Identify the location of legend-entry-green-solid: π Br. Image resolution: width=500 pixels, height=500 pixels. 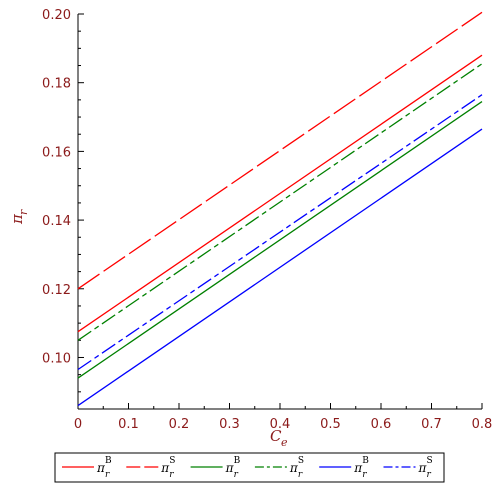
(215, 468).